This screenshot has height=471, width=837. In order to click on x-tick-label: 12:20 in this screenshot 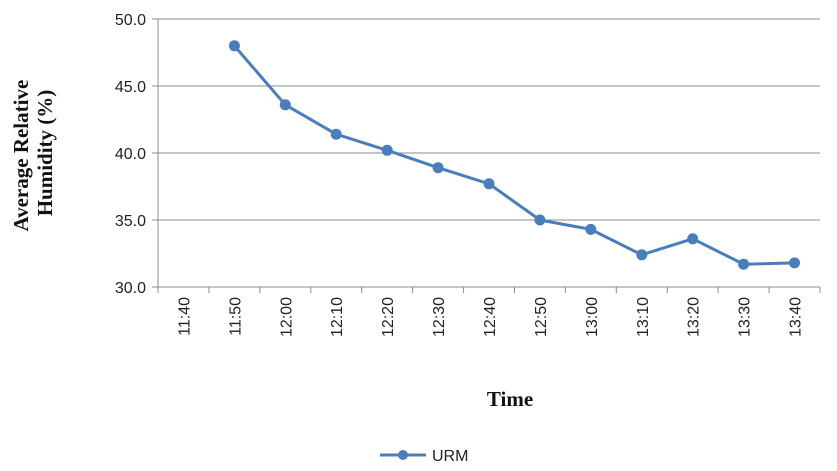, I will do `click(388, 317)`.